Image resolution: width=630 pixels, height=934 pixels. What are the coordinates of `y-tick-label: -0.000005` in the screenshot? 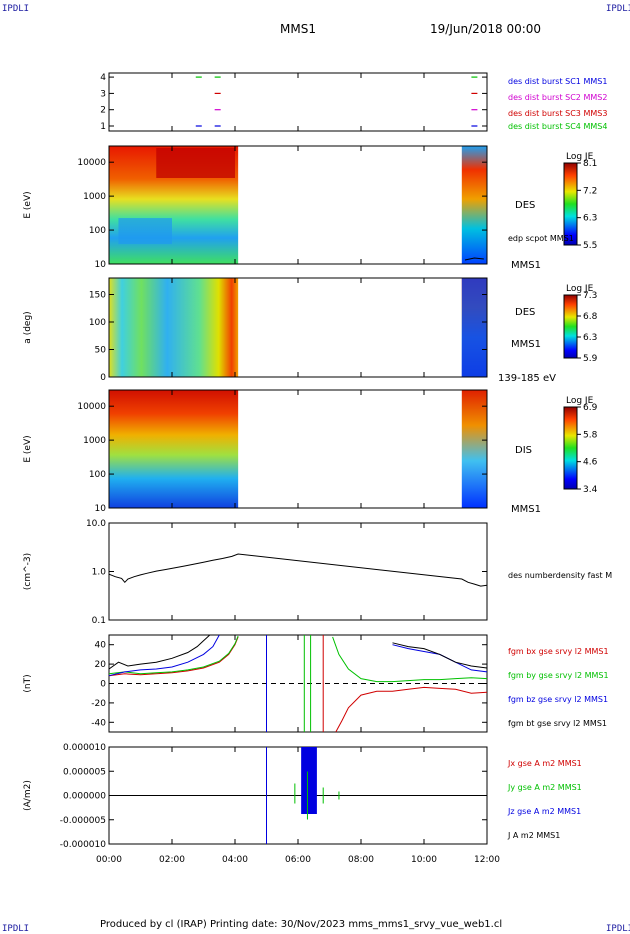 It's located at (83, 821).